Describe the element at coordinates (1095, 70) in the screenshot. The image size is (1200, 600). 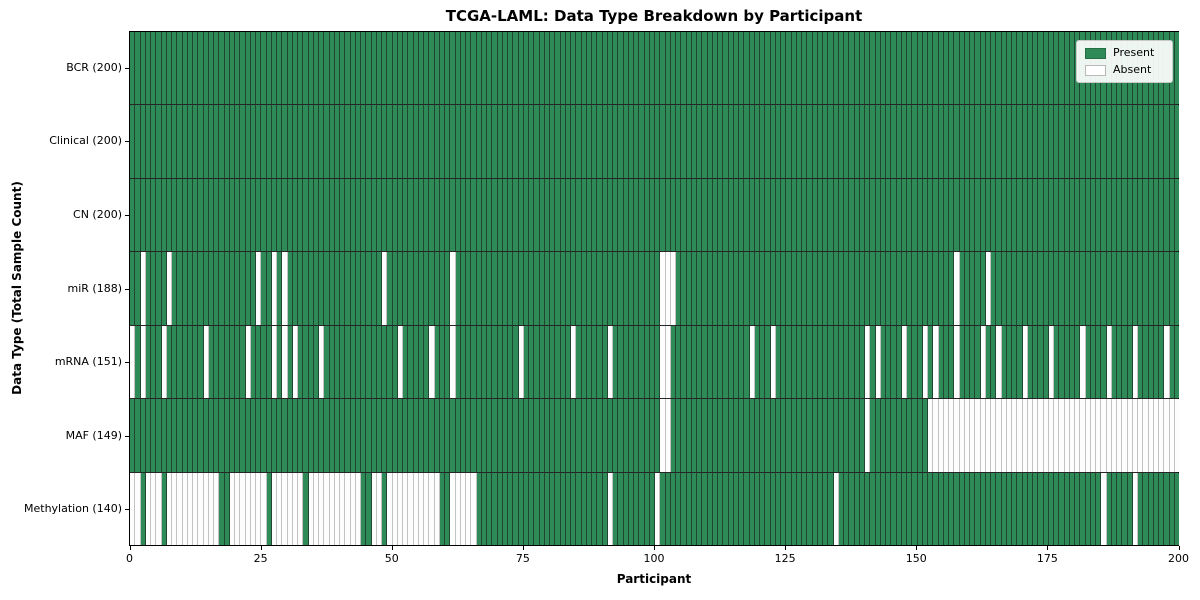
I see `legend-swatch-absent` at that location.